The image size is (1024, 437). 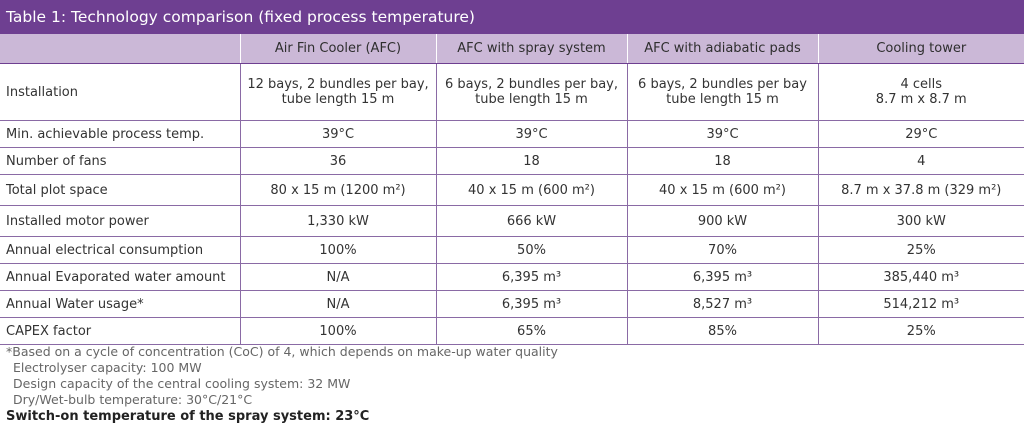 I want to click on row-label: Min. achievable process temp., so click(x=120, y=134).